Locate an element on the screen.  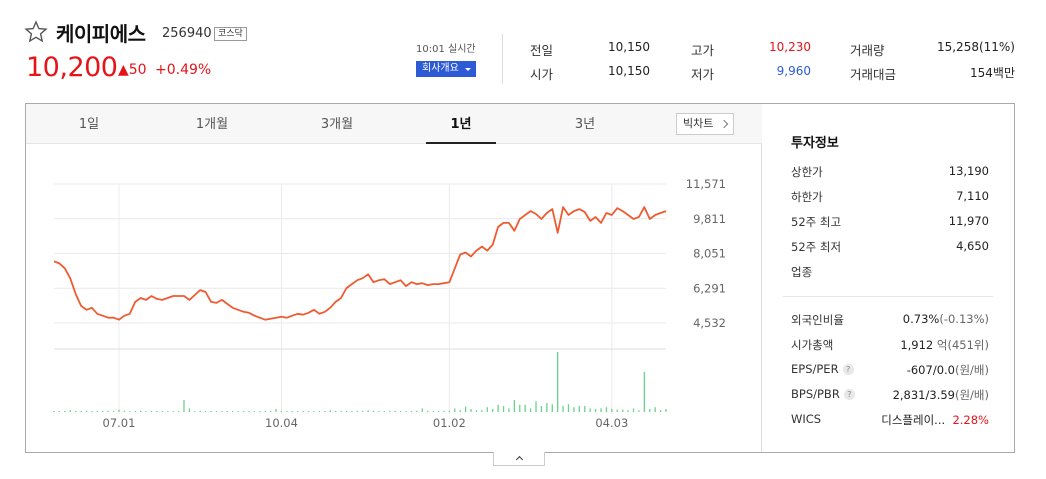
high-label: 고가 is located at coordinates (703, 50).